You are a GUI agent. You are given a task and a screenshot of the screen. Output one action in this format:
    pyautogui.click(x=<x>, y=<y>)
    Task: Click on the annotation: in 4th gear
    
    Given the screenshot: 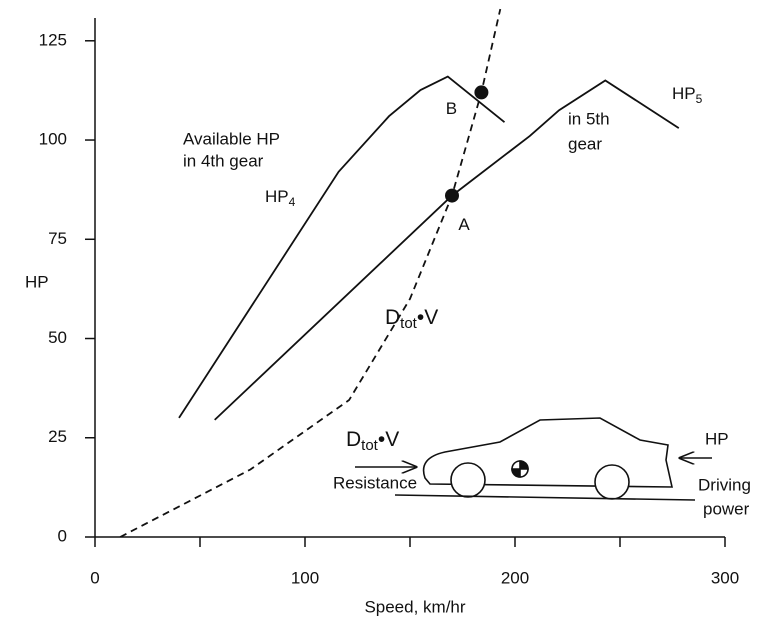 What is the action you would take?
    pyautogui.click(x=223, y=160)
    